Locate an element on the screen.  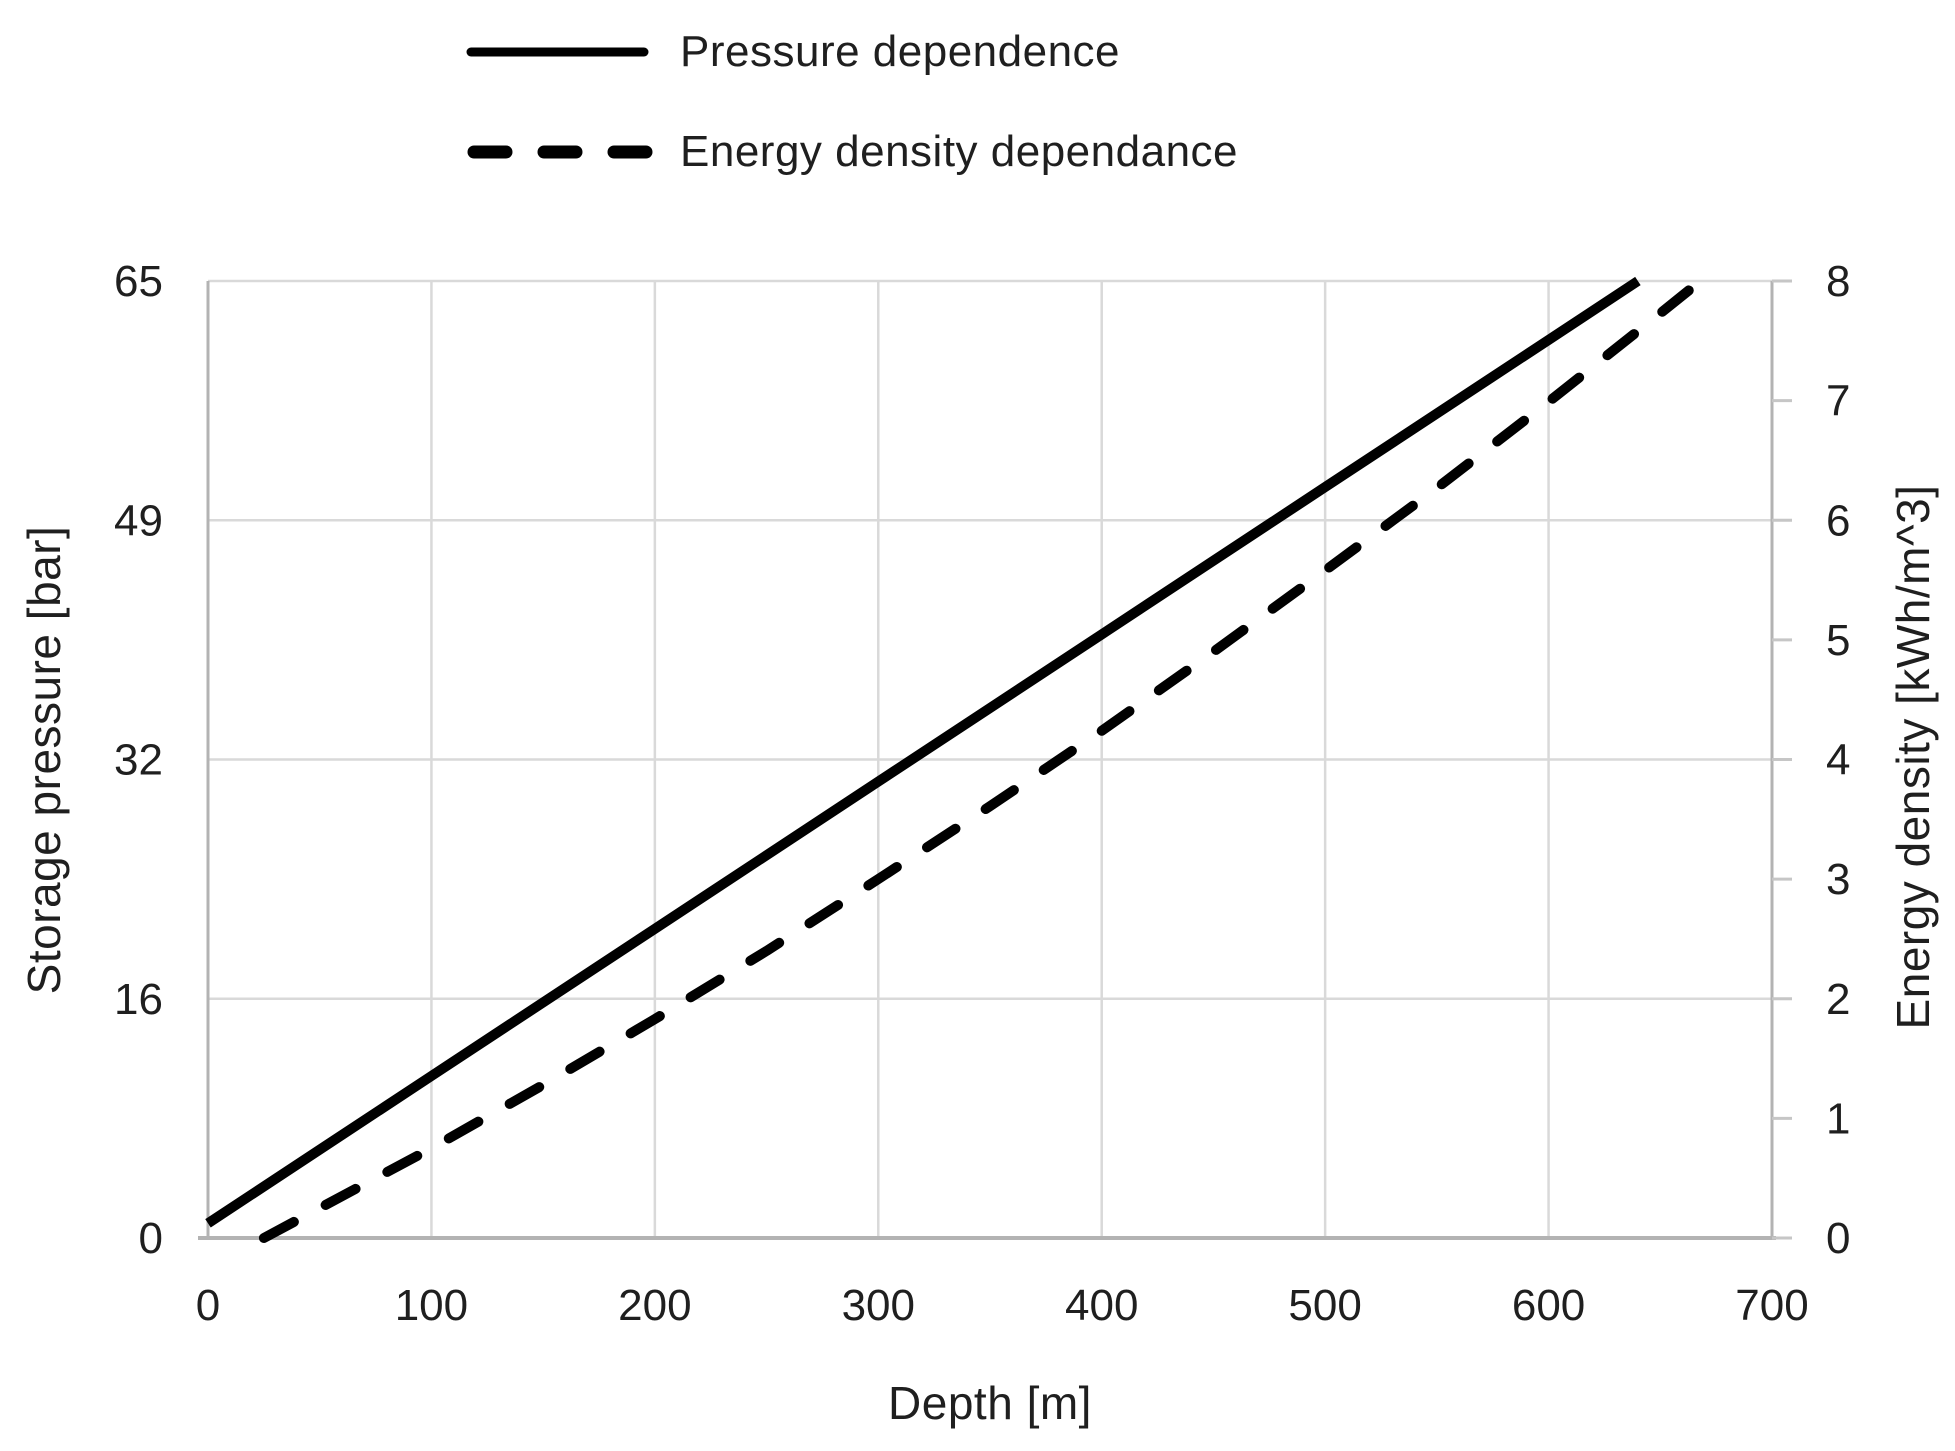
y-right-tick-label: 2 is located at coordinates (1838, 999).